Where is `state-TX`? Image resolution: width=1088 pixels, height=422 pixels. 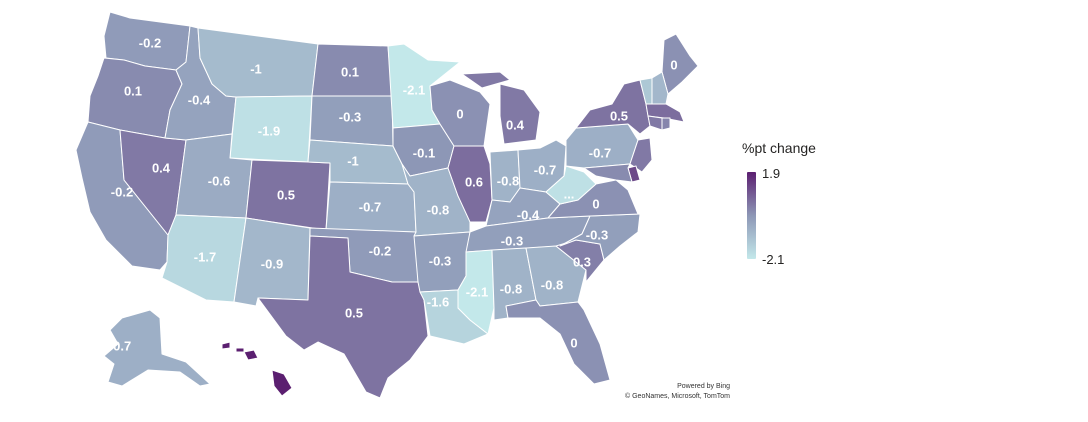
state-TX is located at coordinates (343, 317).